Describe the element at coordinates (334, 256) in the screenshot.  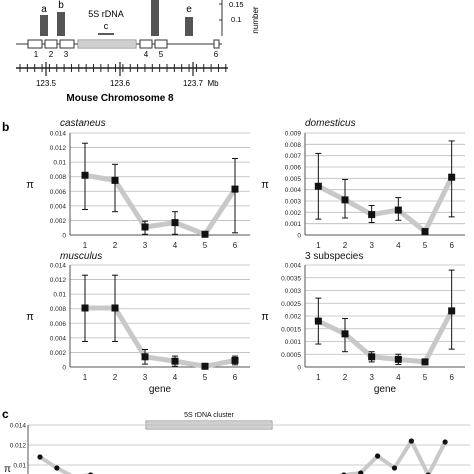
I see `chart-title: 3 subspecies` at that location.